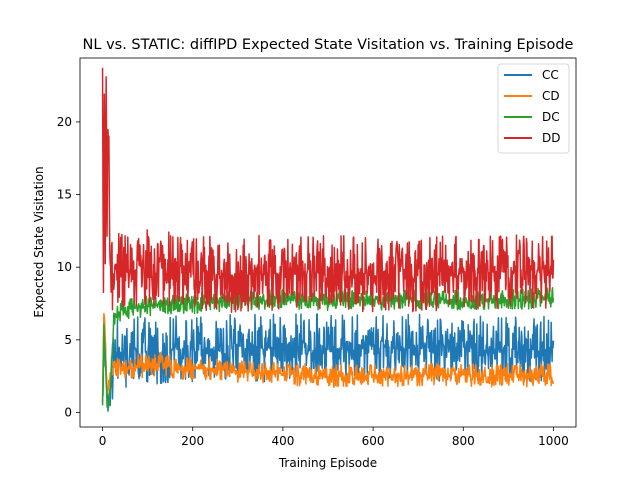  Describe the element at coordinates (553, 441) in the screenshot. I see `x-tick-label: 1000` at that location.